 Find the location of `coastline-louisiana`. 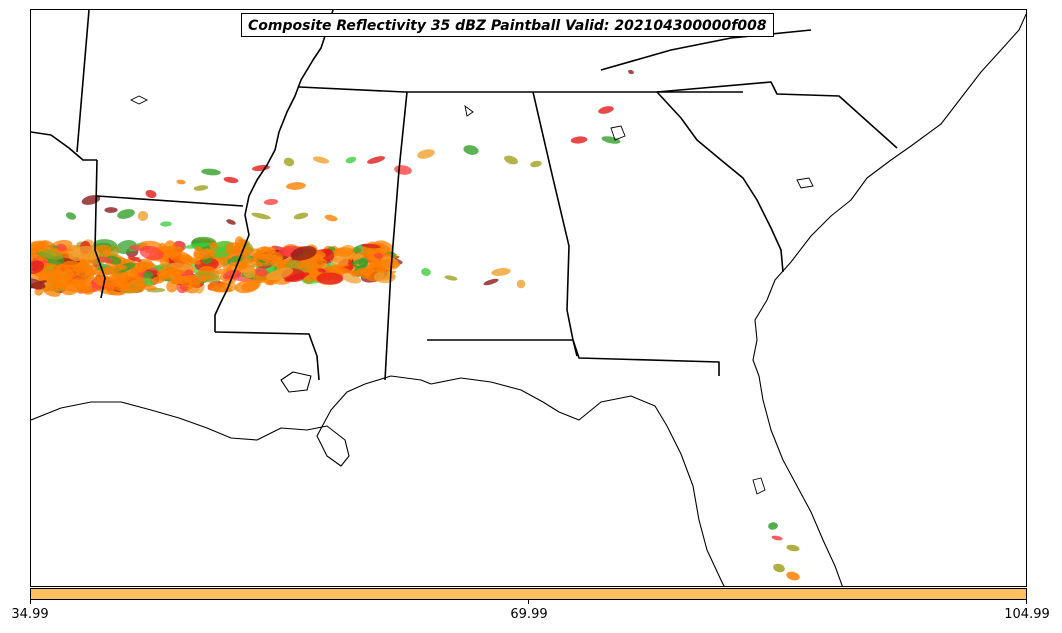

coastline-louisiana is located at coordinates (231, 421).